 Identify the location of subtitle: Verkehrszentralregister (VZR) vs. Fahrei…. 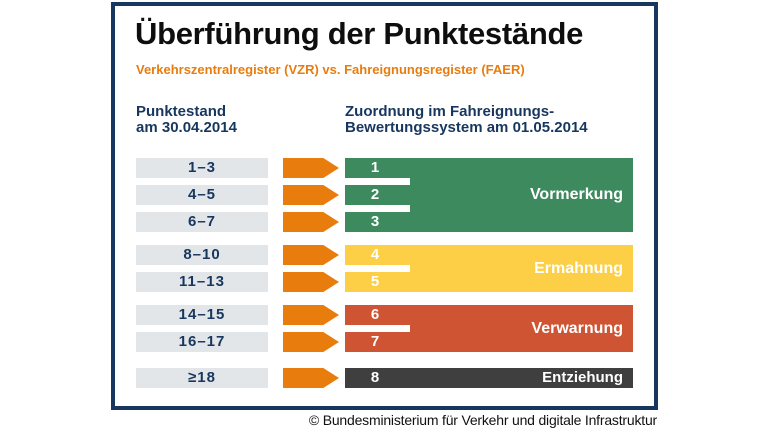
(330, 69).